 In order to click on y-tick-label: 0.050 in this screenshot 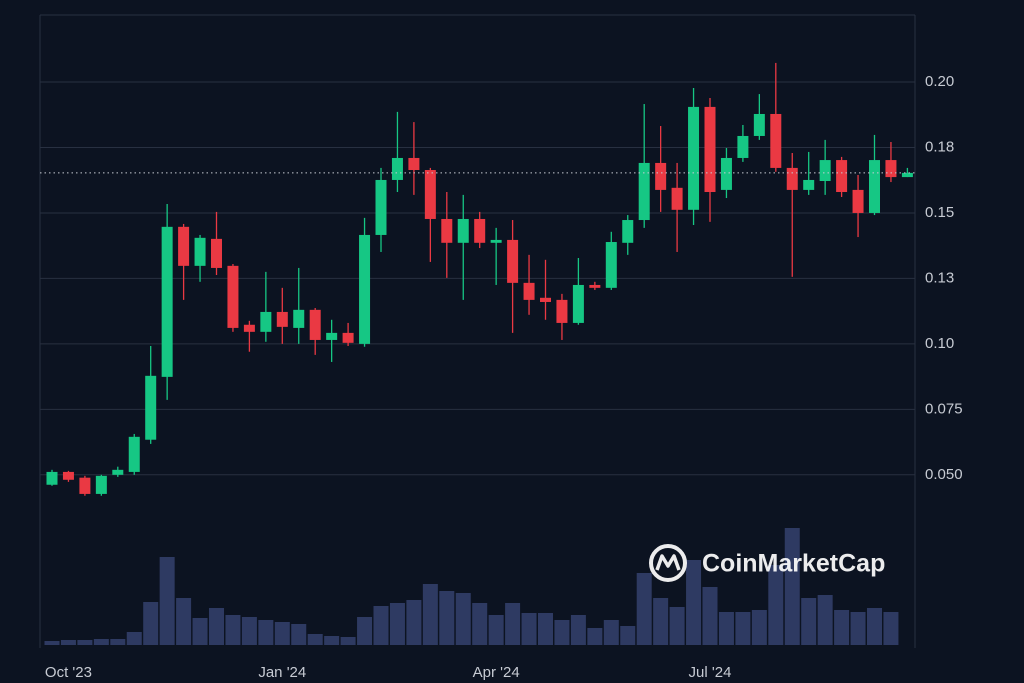, I will do `click(944, 474)`.